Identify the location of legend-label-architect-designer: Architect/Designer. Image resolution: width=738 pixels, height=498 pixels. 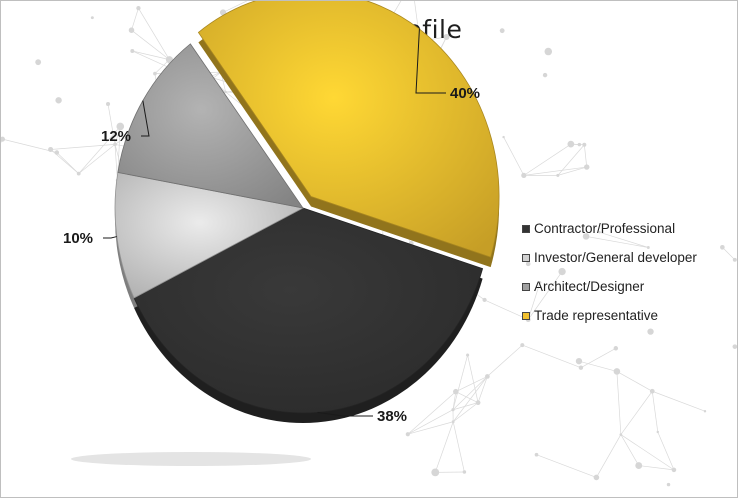
(589, 286).